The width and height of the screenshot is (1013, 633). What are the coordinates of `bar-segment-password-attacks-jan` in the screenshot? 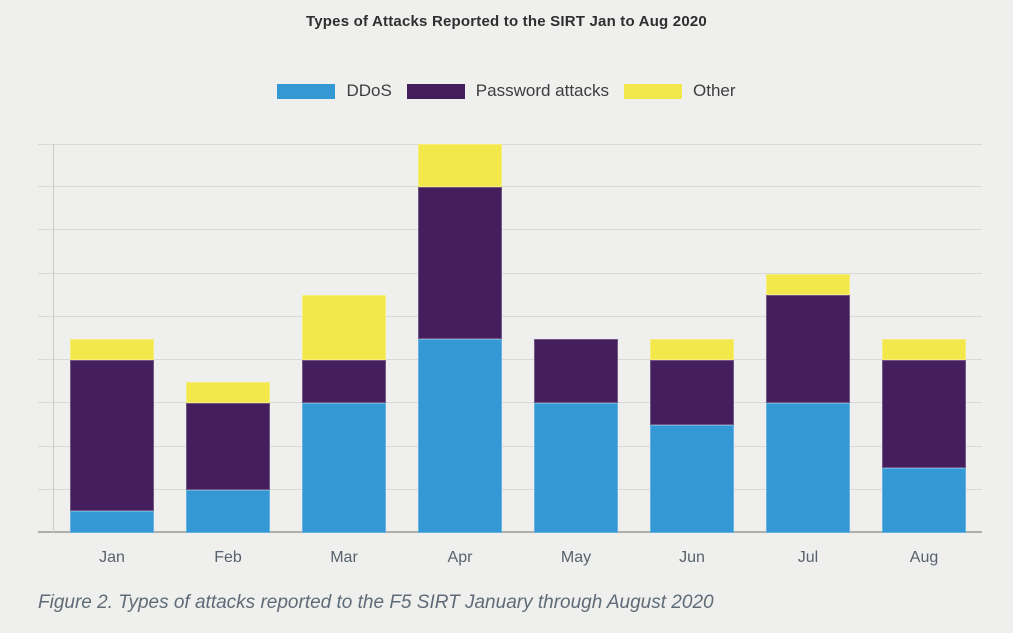 It's located at (112, 436).